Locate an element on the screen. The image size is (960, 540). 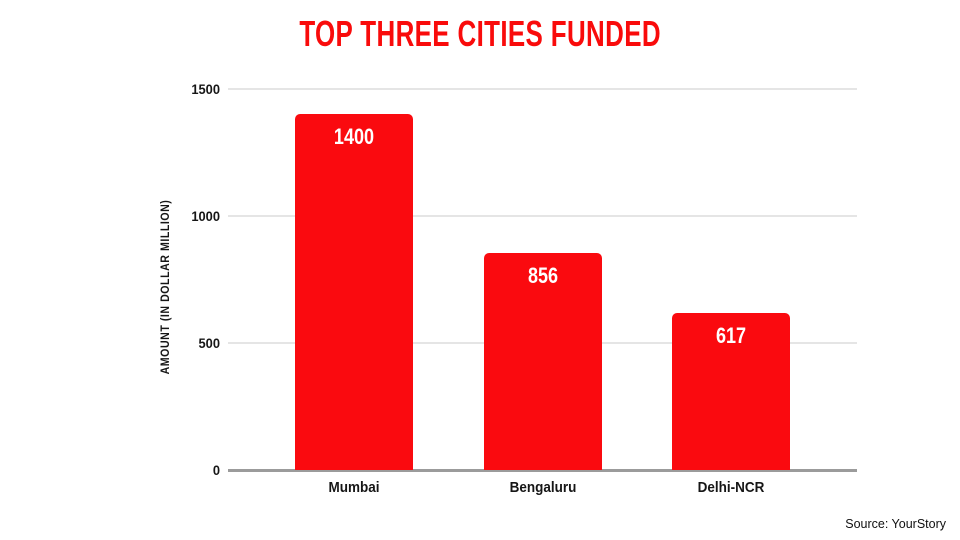
bar-bengaluru: 856 is located at coordinates (542, 361).